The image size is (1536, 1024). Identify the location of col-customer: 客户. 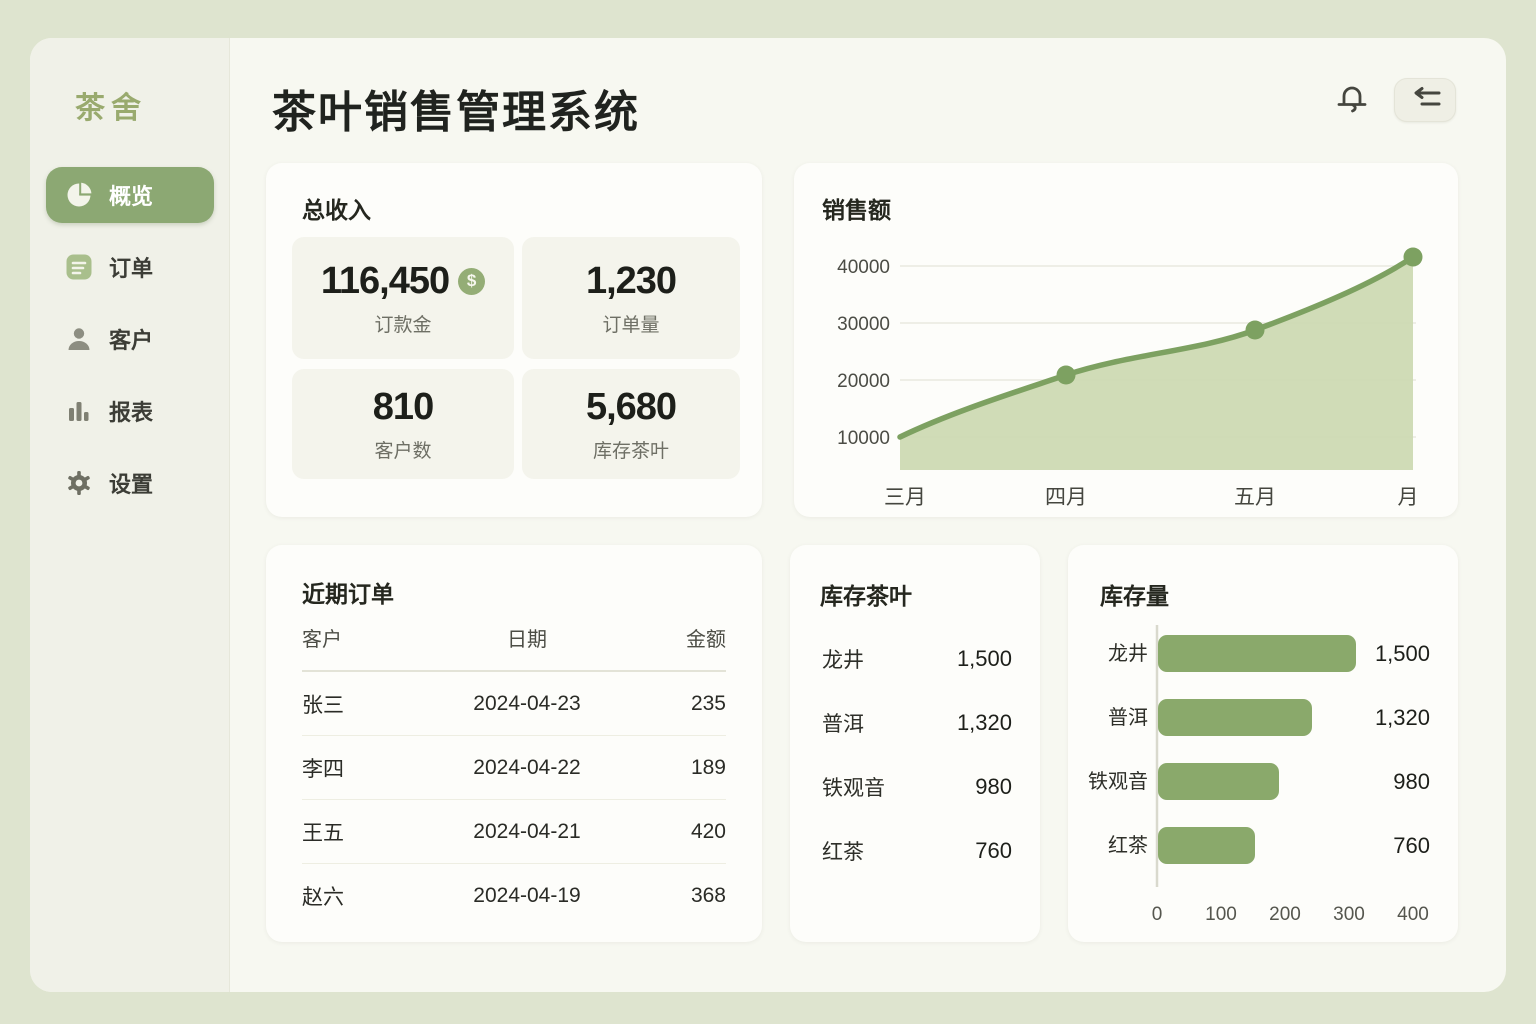
(322, 640).